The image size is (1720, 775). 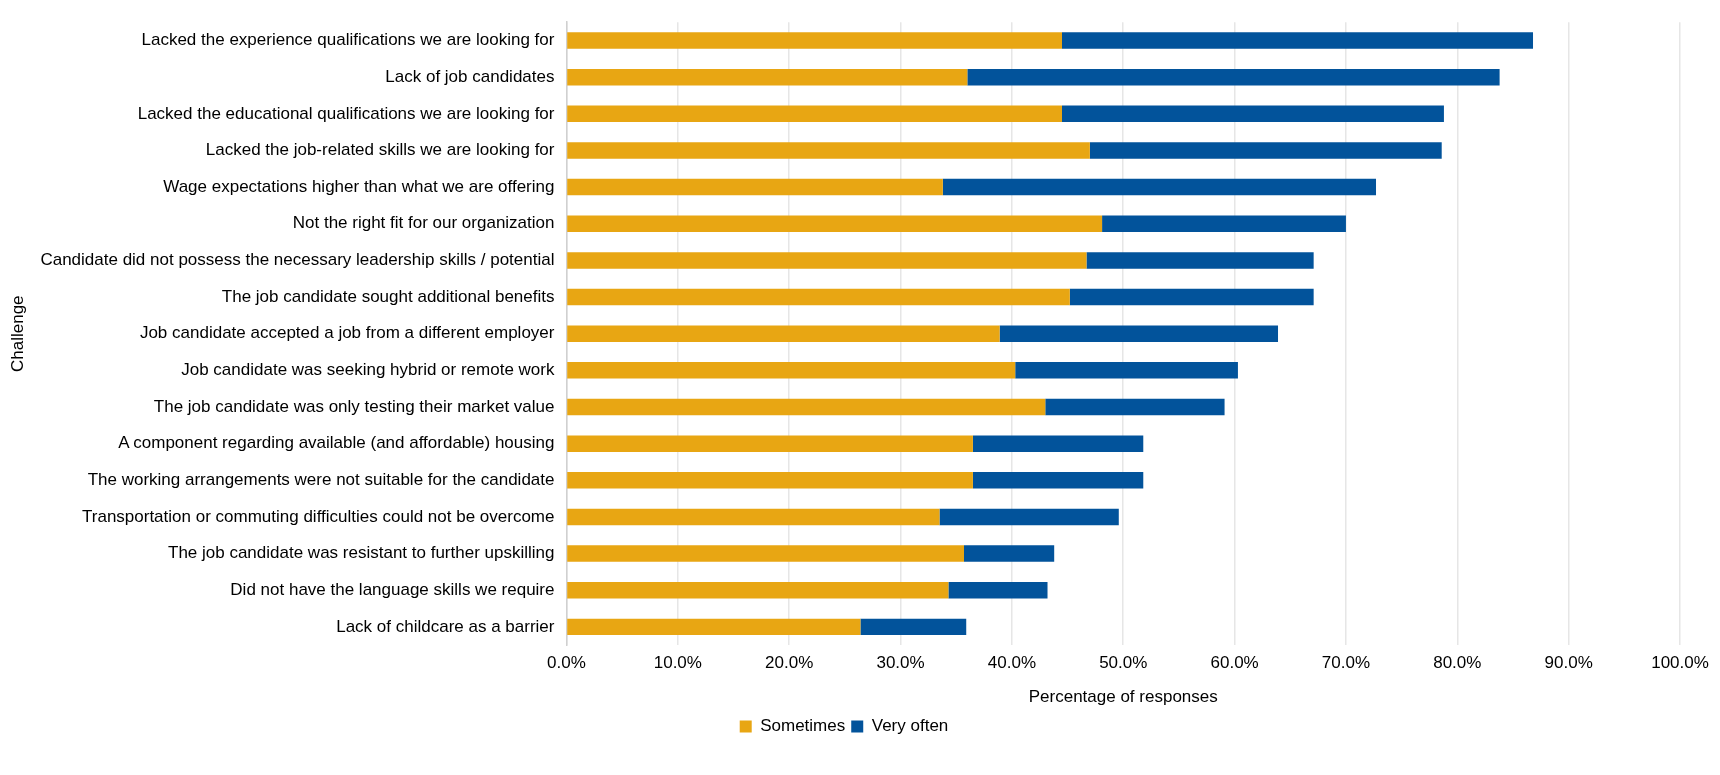 What do you see at coordinates (346, 113) in the screenshot?
I see `y-tick-label: Lacked the educational qualifications we are looking for` at bounding box center [346, 113].